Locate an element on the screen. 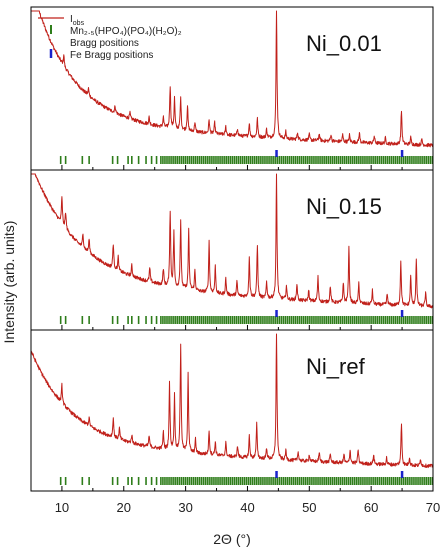 This screenshot has width=445, height=550. x-tick-label: 40 is located at coordinates (247, 507).